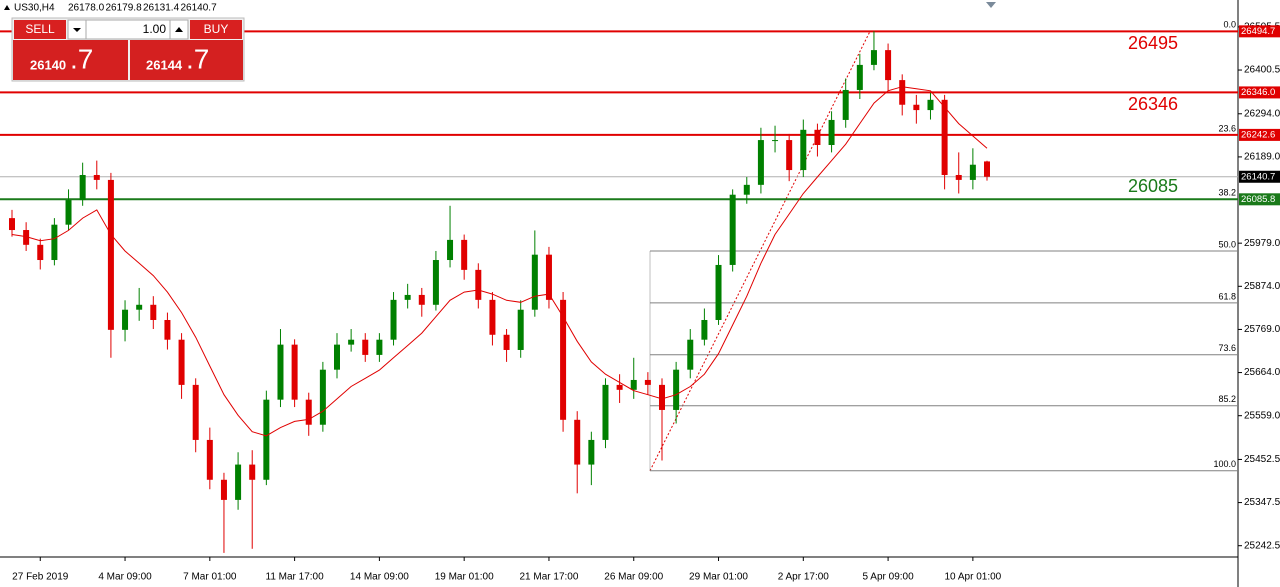  What do you see at coordinates (81, 58) in the screenshot?
I see `sell-price-frac: .7` at bounding box center [81, 58].